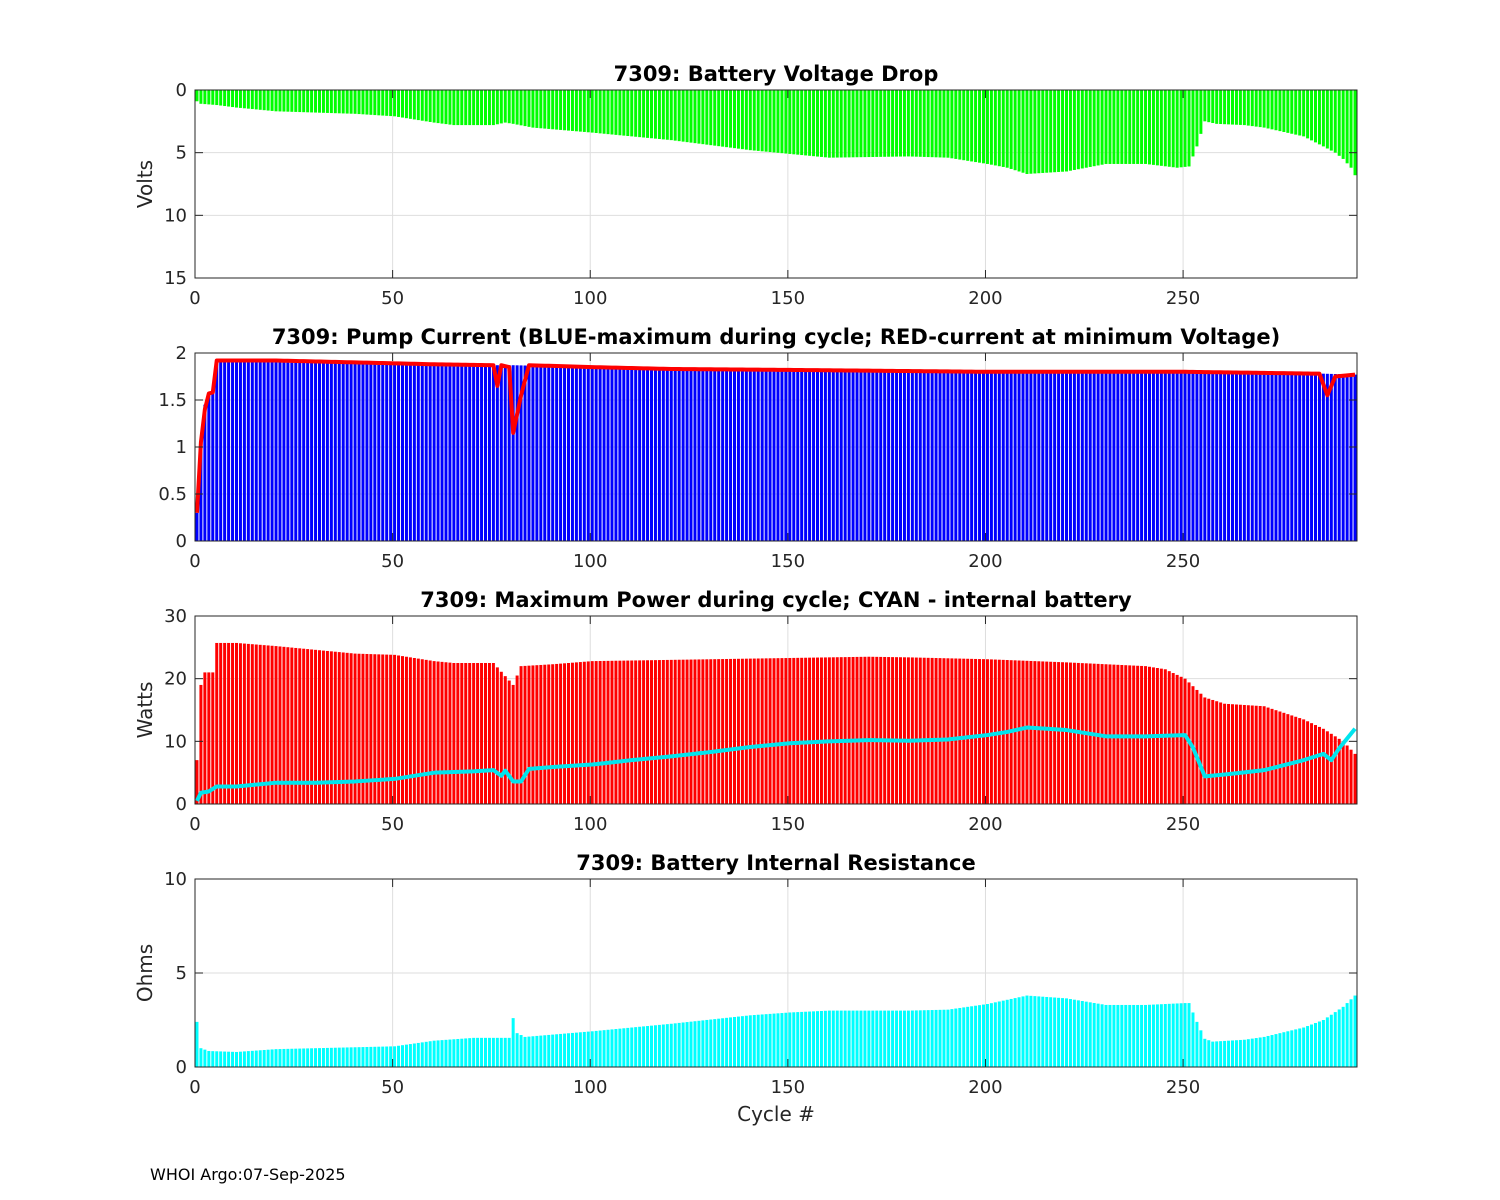 Image resolution: width=1500 pixels, height=1200 pixels. What do you see at coordinates (145, 184) in the screenshot?
I see `y-axis-label: Volts` at bounding box center [145, 184].